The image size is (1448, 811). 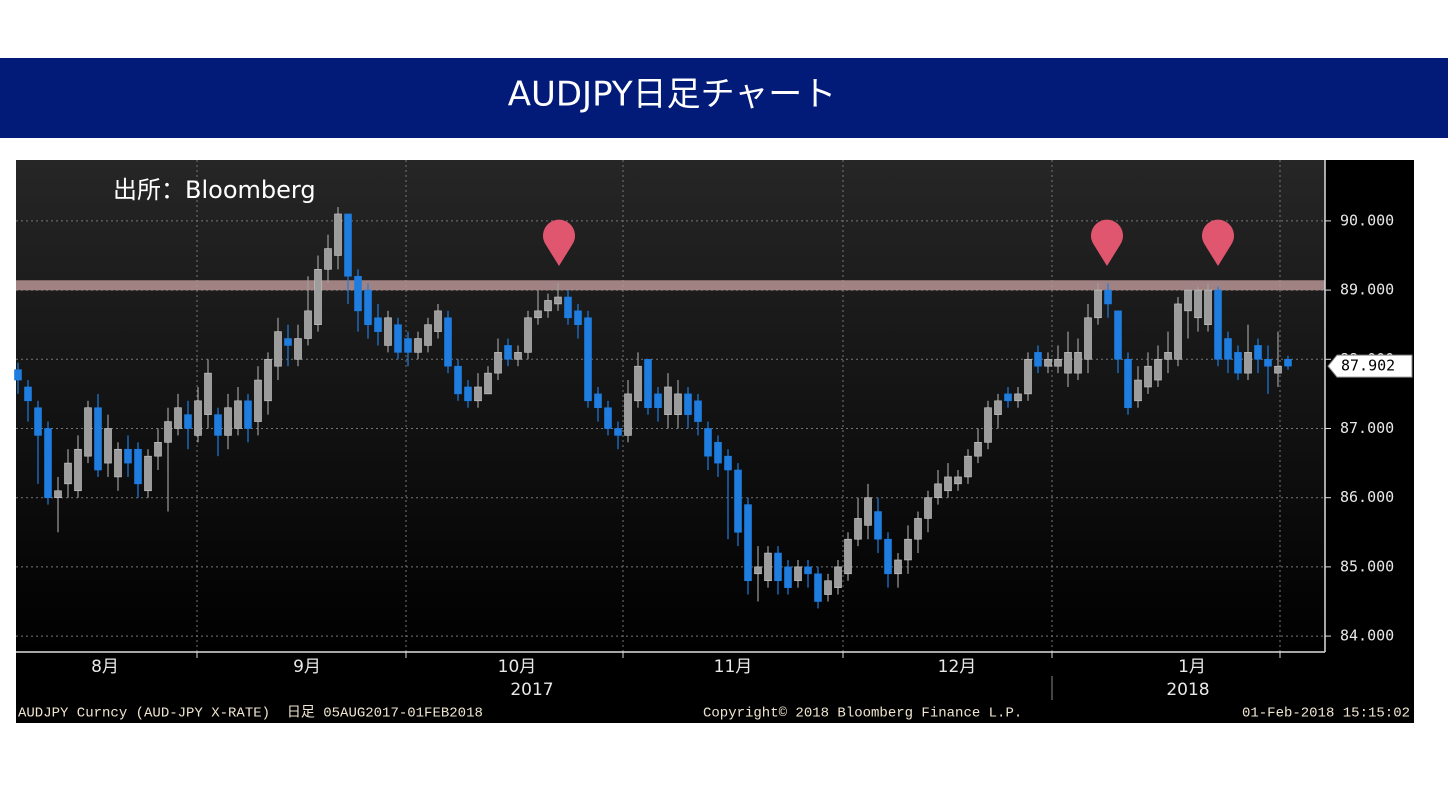 I want to click on month-label: 1月, so click(x=1192, y=667).